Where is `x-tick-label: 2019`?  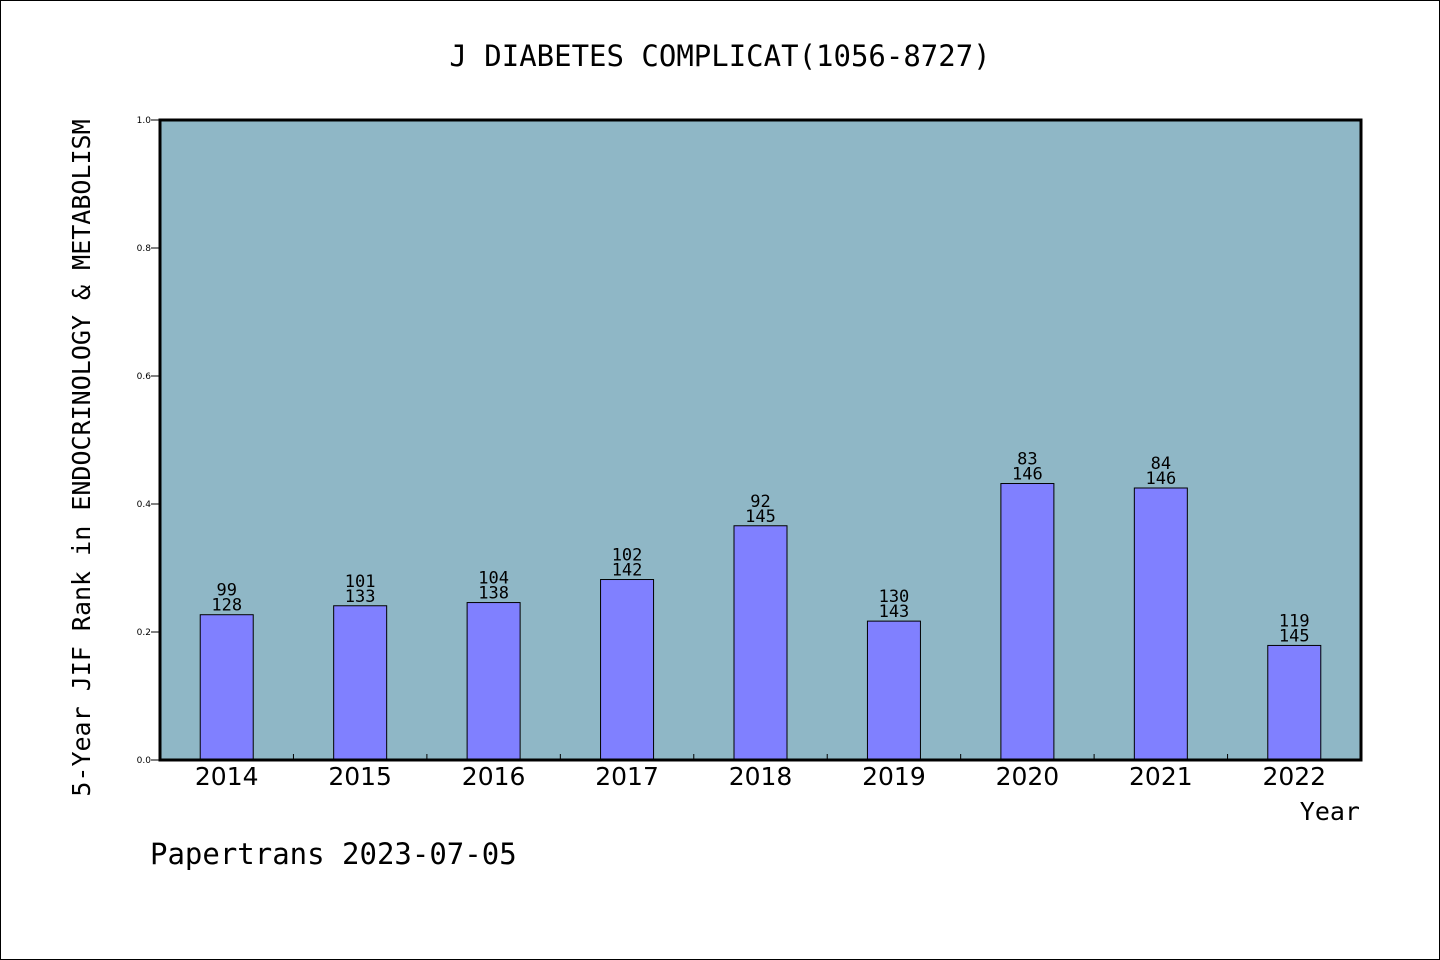 x-tick-label: 2019 is located at coordinates (894, 776).